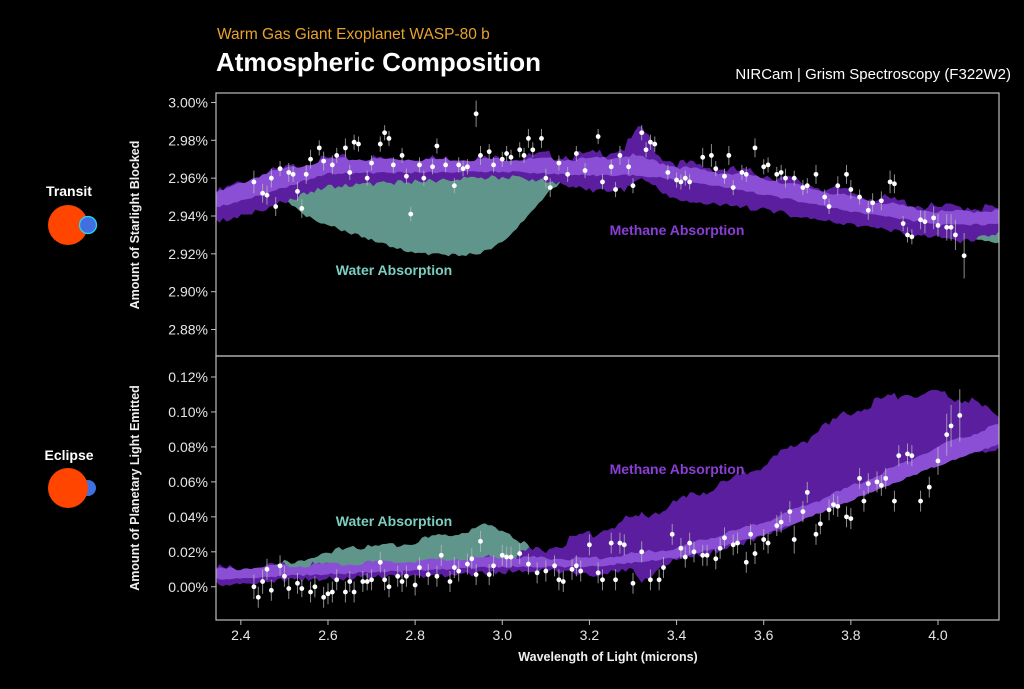 This screenshot has height=689, width=1024. Describe the element at coordinates (188, 377) in the screenshot. I see `y-tick-label: 0.12%` at that location.